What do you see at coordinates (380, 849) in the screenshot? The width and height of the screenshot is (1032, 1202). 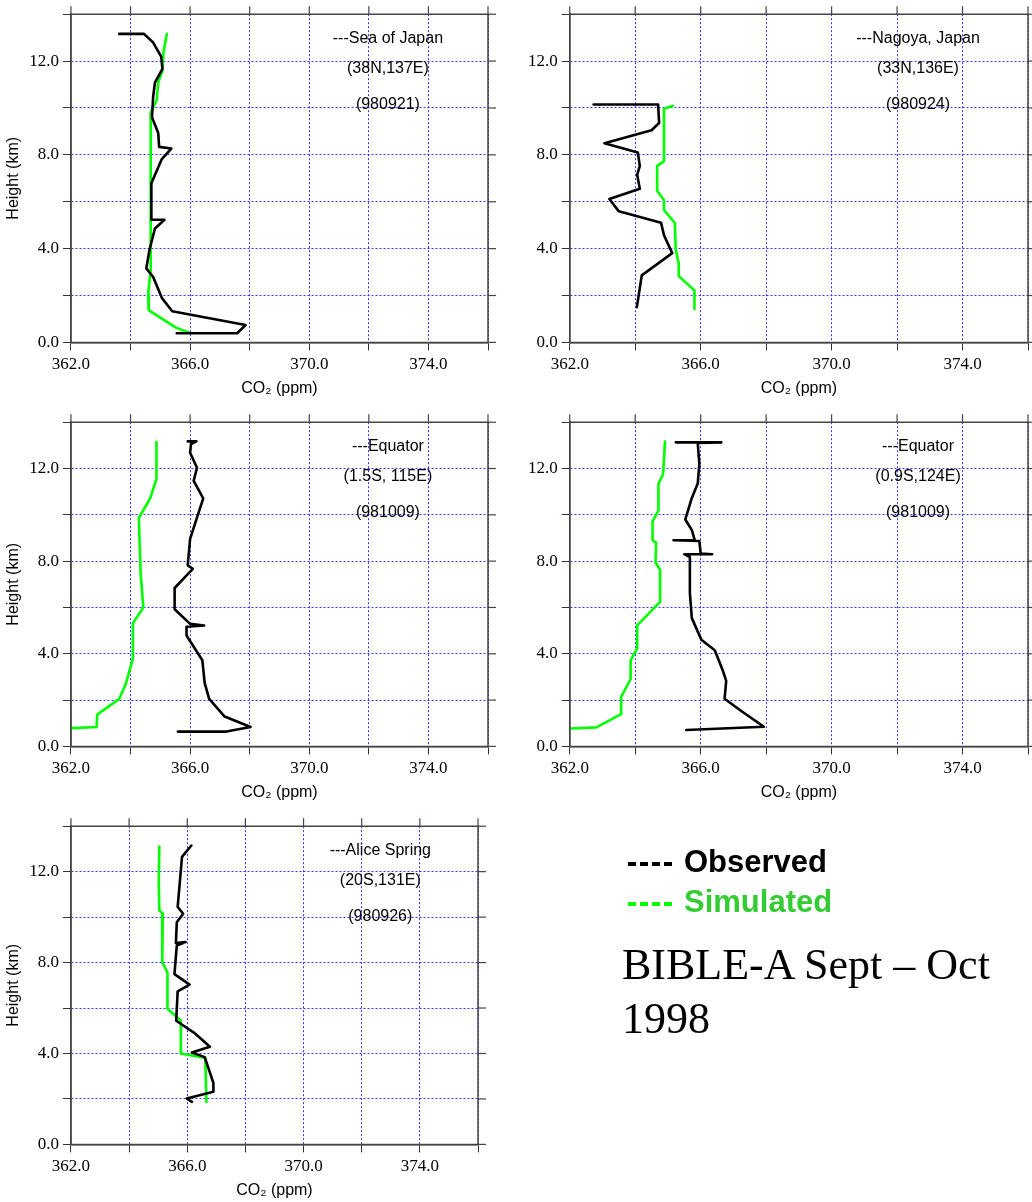 I see `annotation: ---Alice Spring` at bounding box center [380, 849].